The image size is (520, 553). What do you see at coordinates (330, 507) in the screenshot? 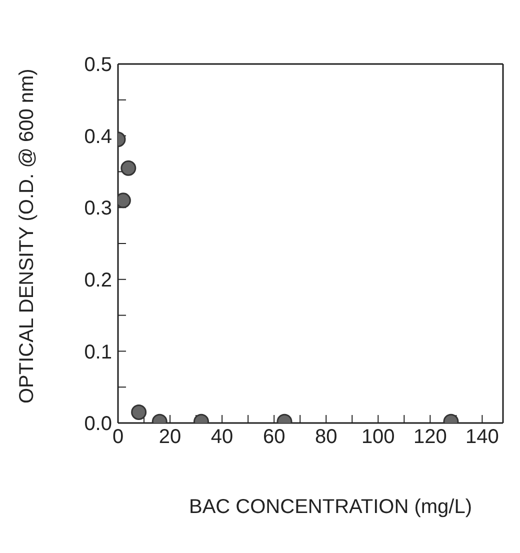
I see `x-axis-title: BAC CONCENTRATION (mg/L)` at bounding box center [330, 507].